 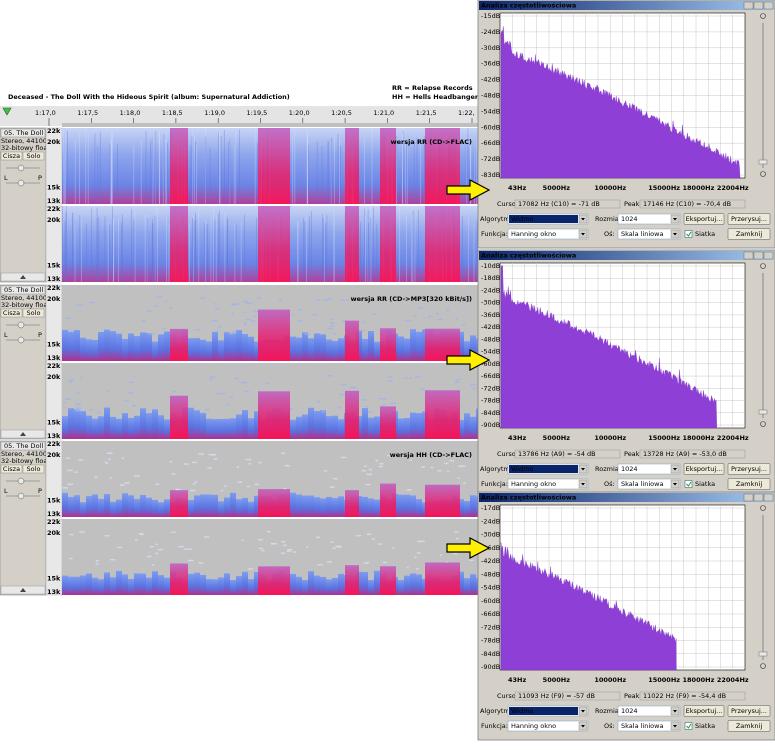 I want to click on function-label: Funkcja:, so click(x=494, y=484).